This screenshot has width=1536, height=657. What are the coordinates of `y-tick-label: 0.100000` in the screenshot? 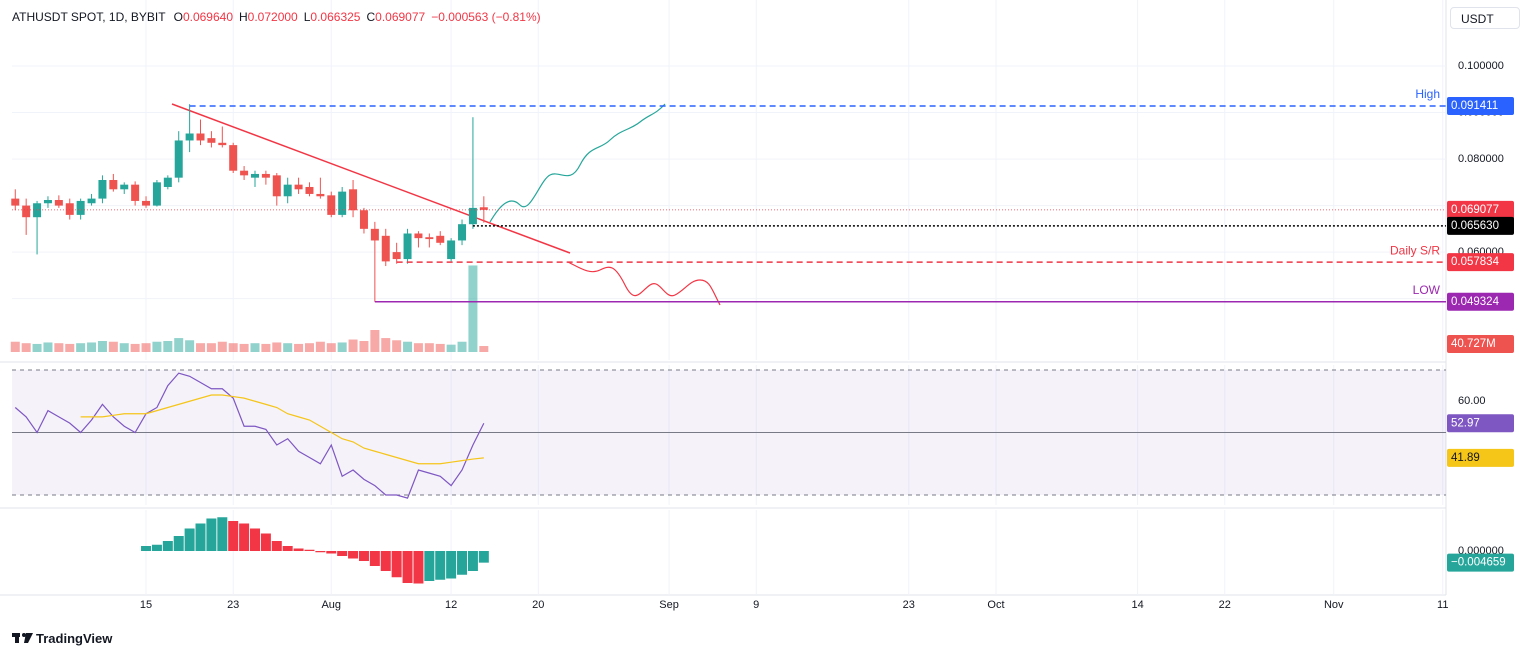 It's located at (1481, 66).